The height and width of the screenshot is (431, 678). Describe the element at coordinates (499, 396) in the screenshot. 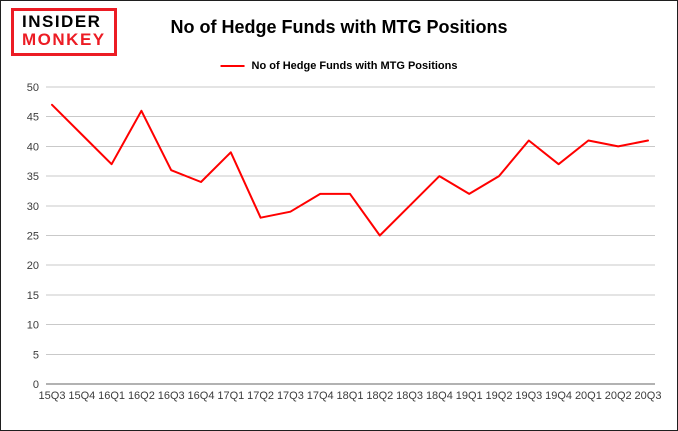

I see `x-axis-tick-label: 19Q2` at that location.